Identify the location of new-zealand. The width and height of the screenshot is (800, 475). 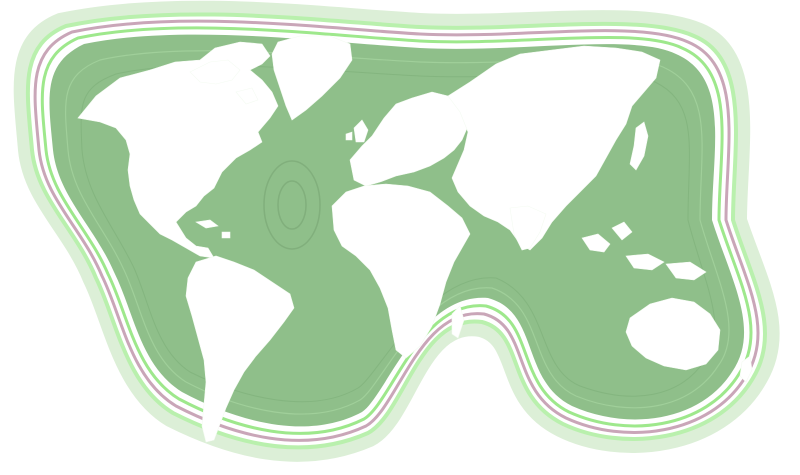
(746, 369).